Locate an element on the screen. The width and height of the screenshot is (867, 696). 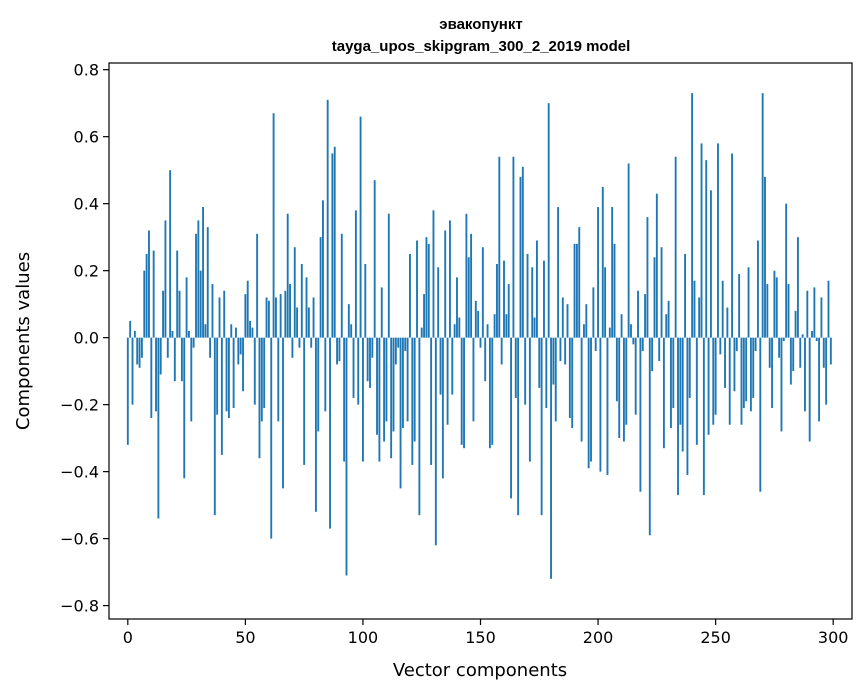
y-tick-label: 0.6 is located at coordinates (86, 137).